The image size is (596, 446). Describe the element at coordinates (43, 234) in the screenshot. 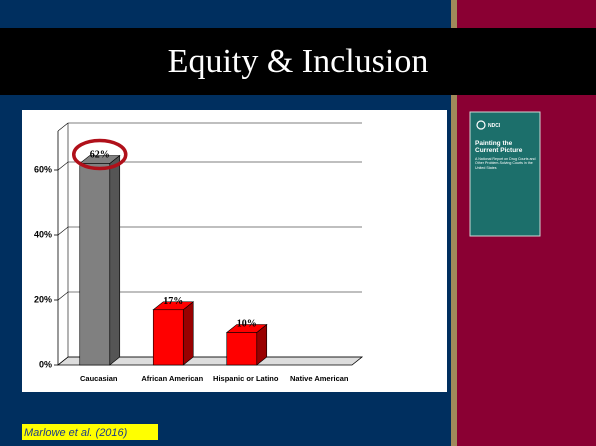

I see `y-tick-label: 40%` at that location.